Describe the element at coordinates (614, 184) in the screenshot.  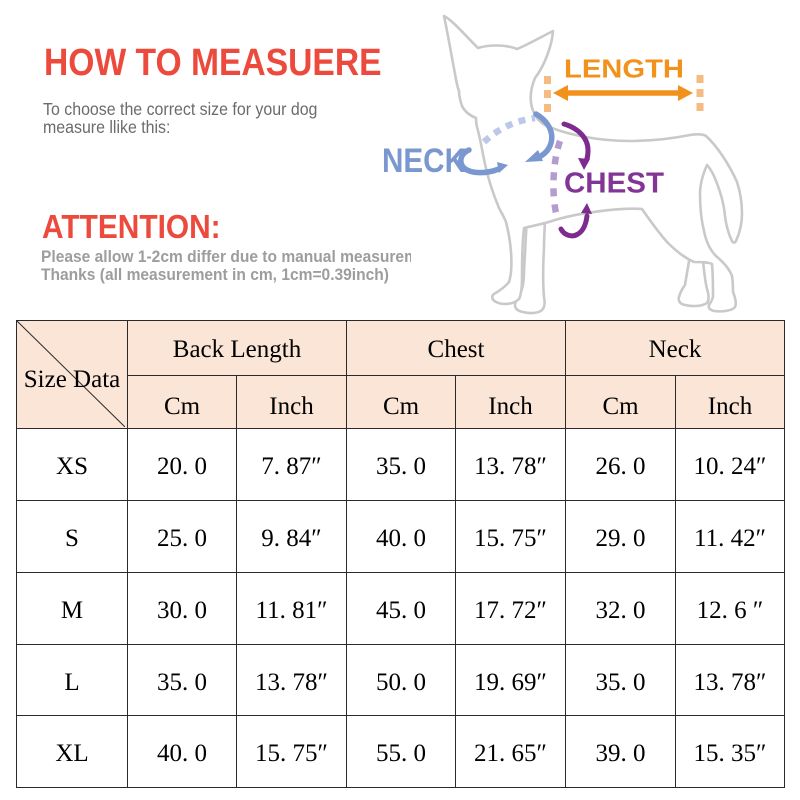
I see `svg-text: CHEST` at that location.